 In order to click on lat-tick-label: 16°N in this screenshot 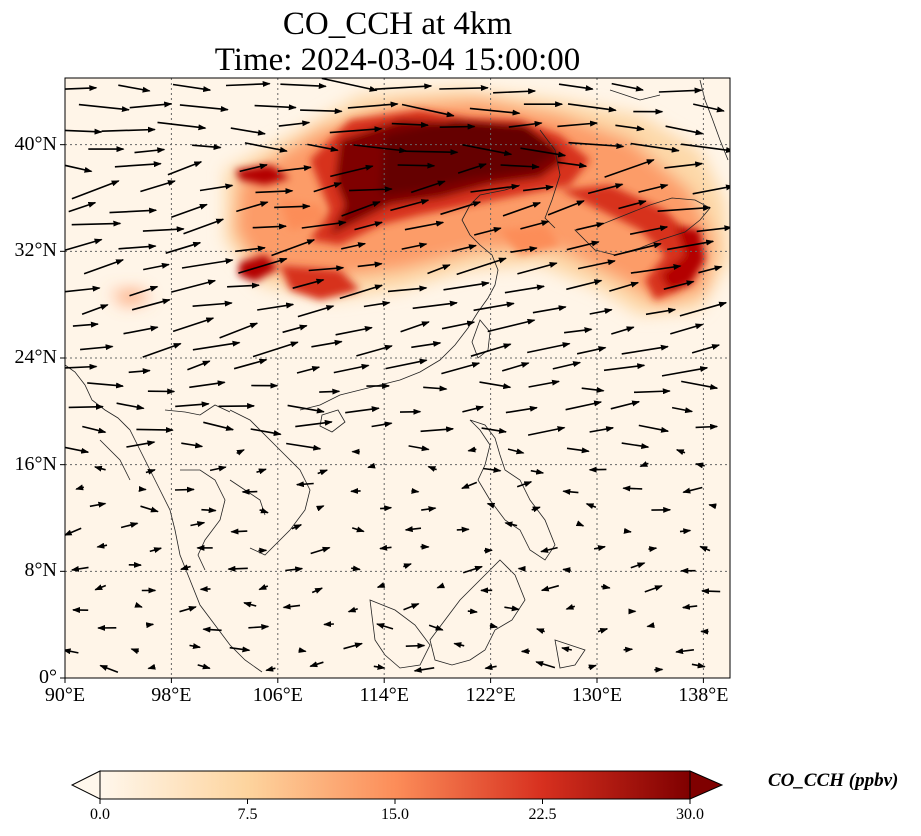, I will do `click(35, 463)`.